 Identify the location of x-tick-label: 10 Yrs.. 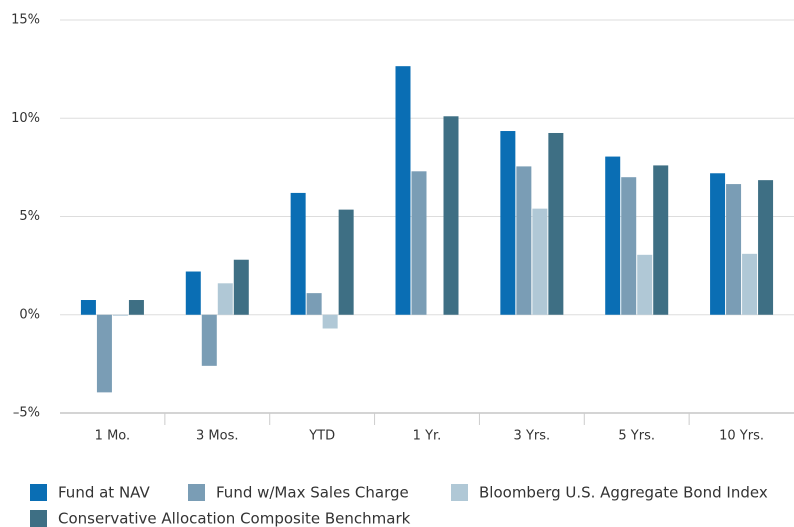
(741, 436).